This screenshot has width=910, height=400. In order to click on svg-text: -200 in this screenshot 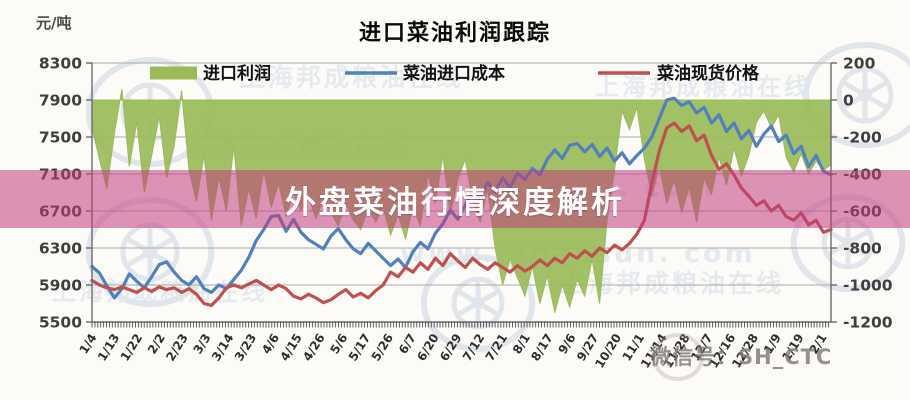, I will do `click(862, 138)`.